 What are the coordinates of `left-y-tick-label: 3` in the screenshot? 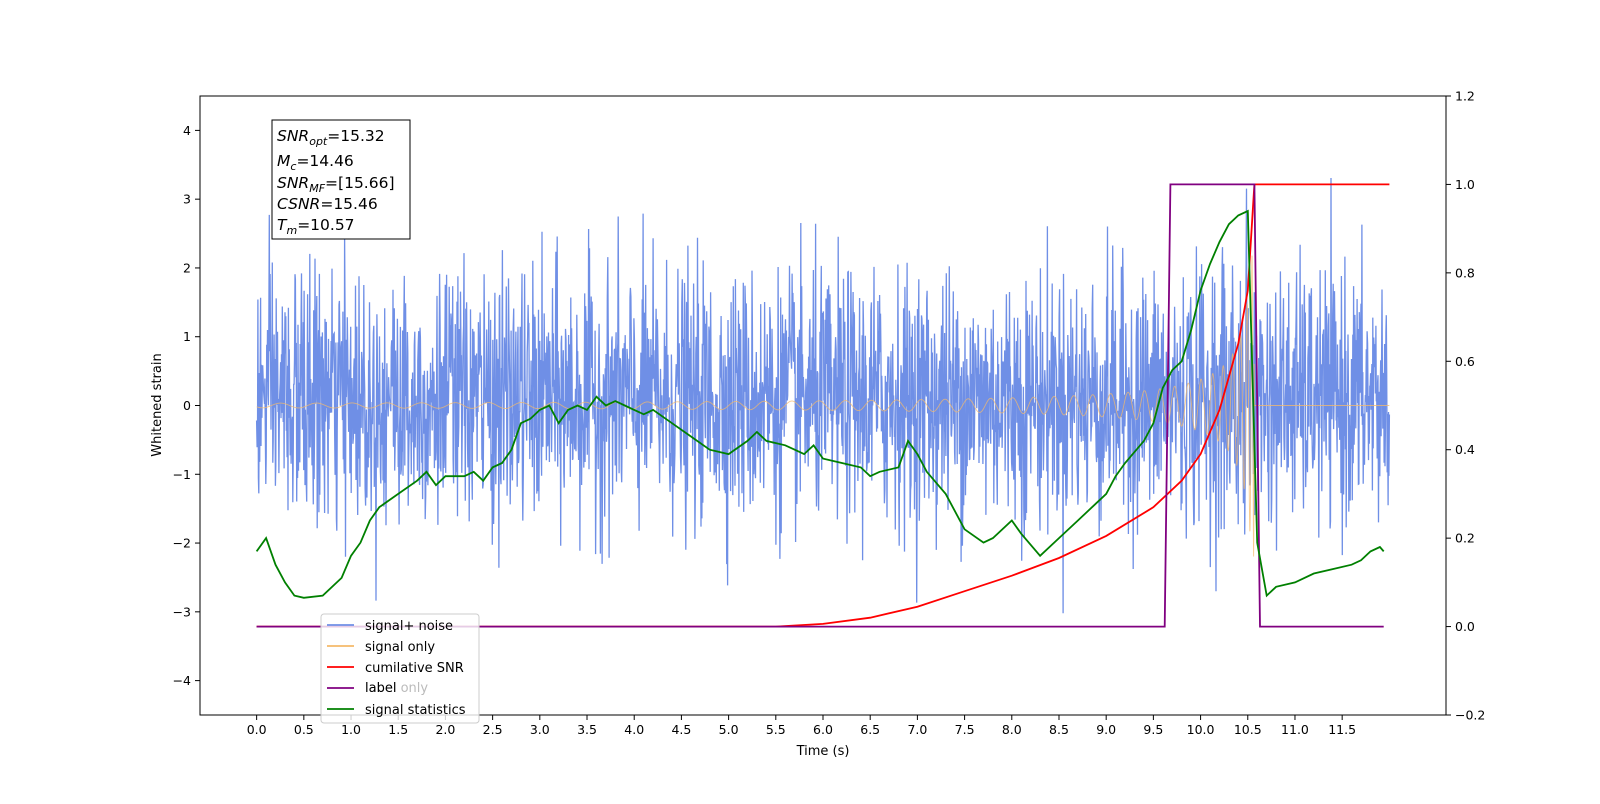 It's located at (187, 199).